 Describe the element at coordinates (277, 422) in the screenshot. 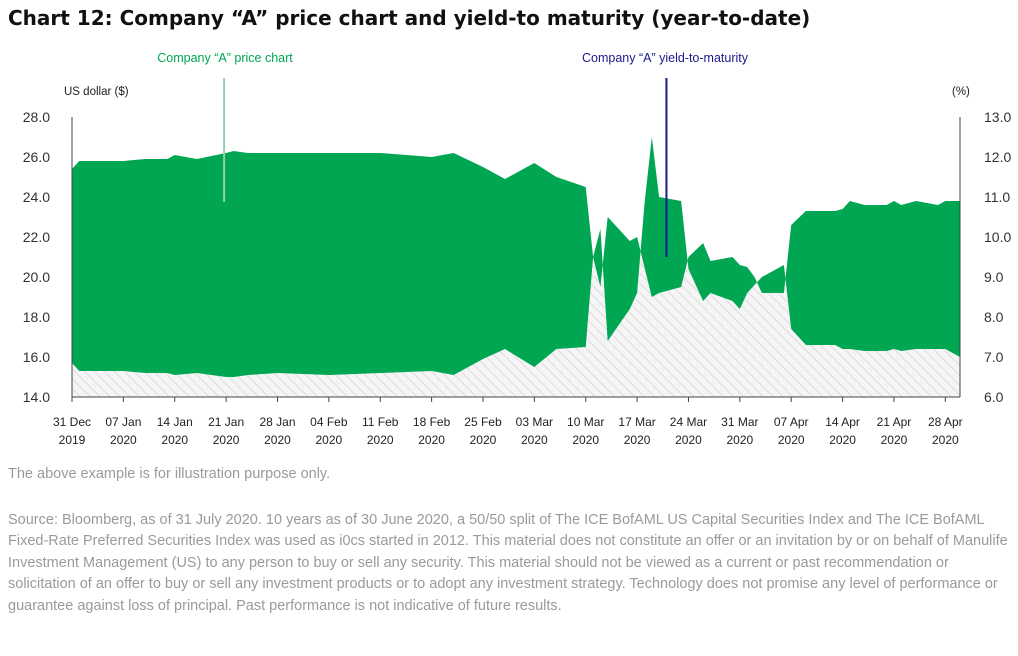

I see `x-tick-label: 28 Jan` at that location.